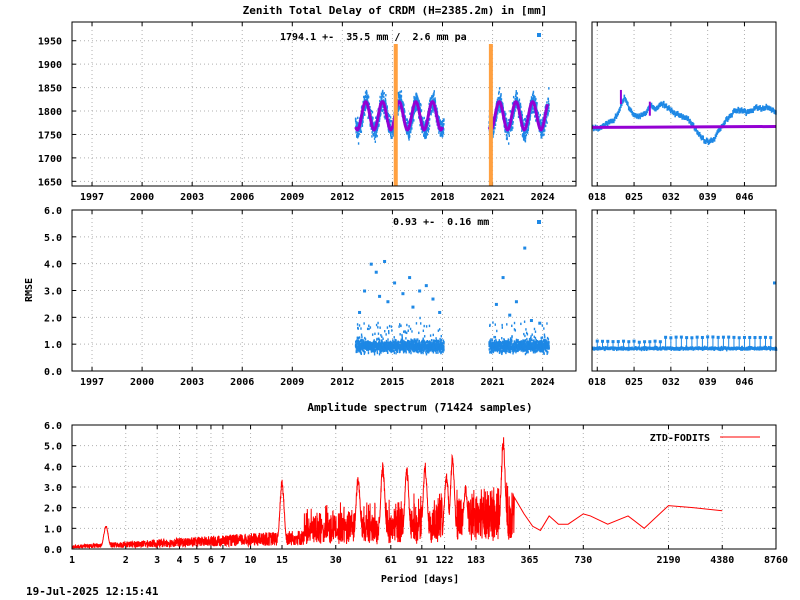  Describe the element at coordinates (92, 382) in the screenshot. I see `x-tick-label: 1997` at that location.